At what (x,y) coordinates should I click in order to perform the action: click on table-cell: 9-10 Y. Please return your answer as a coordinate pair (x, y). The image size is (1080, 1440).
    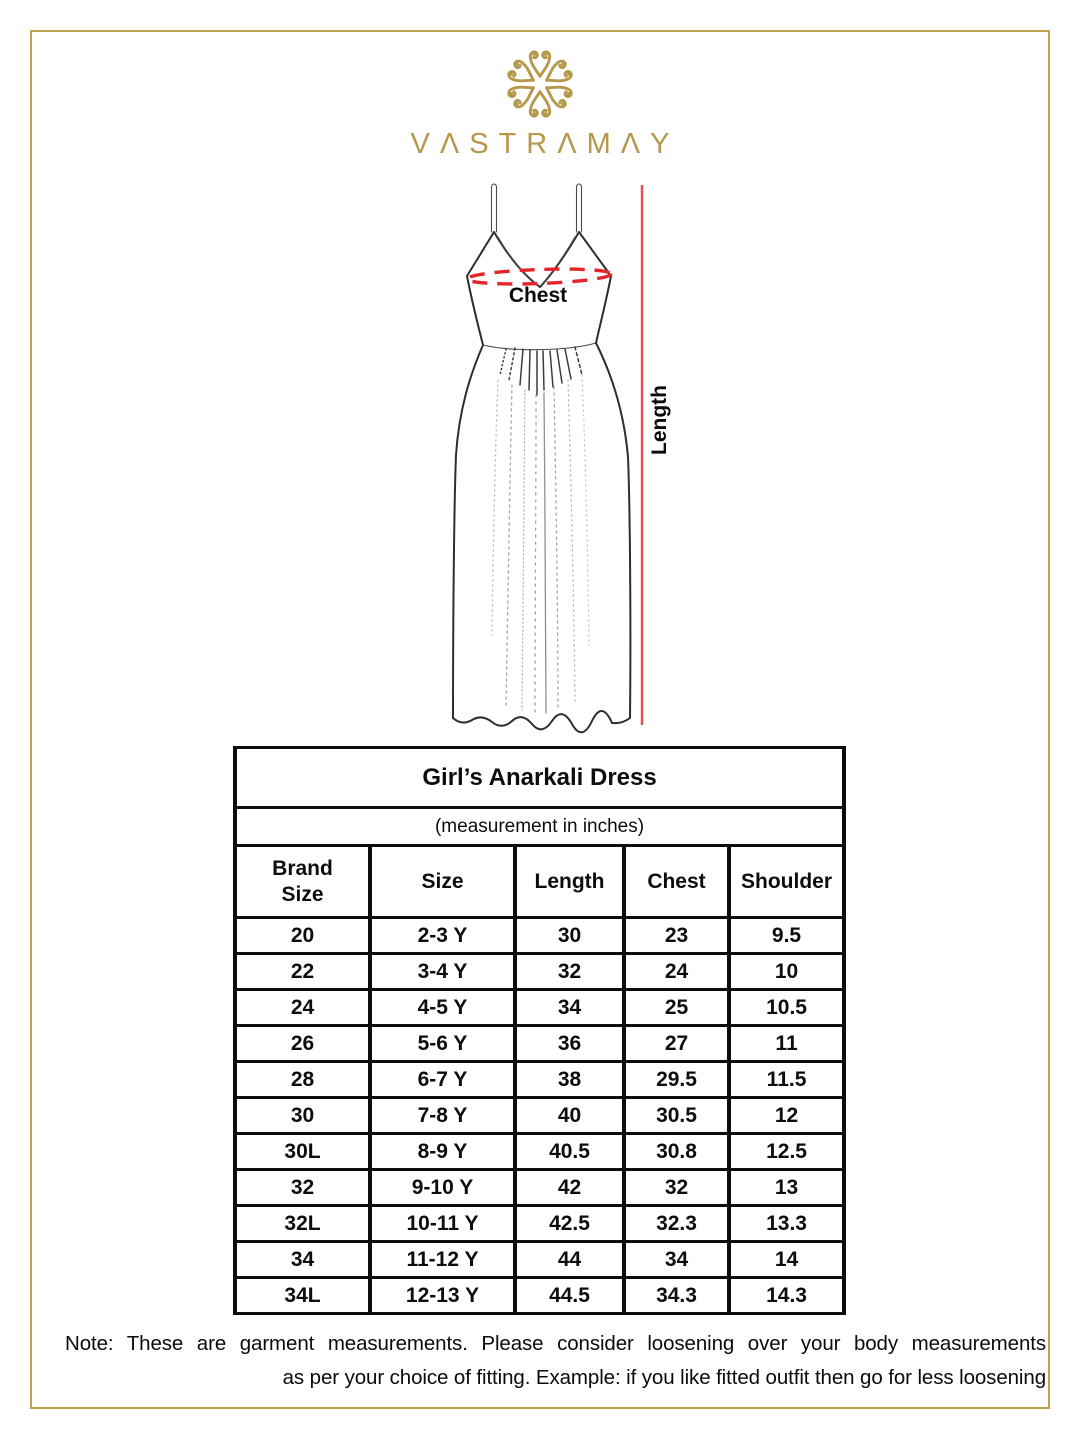
    Looking at the image, I should click on (442, 1187).